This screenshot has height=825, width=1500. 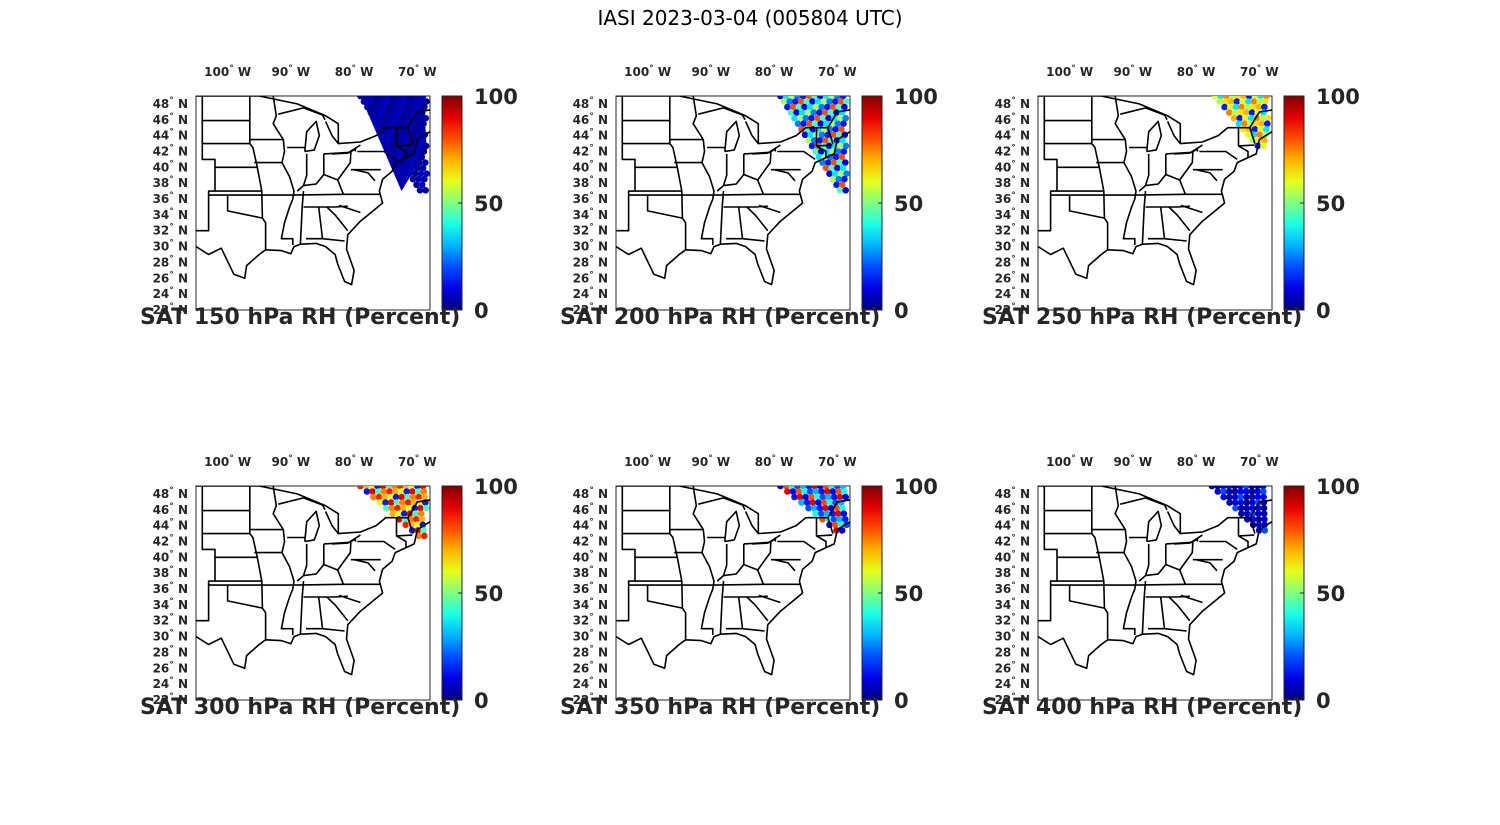 What do you see at coordinates (590, 261) in the screenshot?
I see `latitude-tick-label: 28° N` at bounding box center [590, 261].